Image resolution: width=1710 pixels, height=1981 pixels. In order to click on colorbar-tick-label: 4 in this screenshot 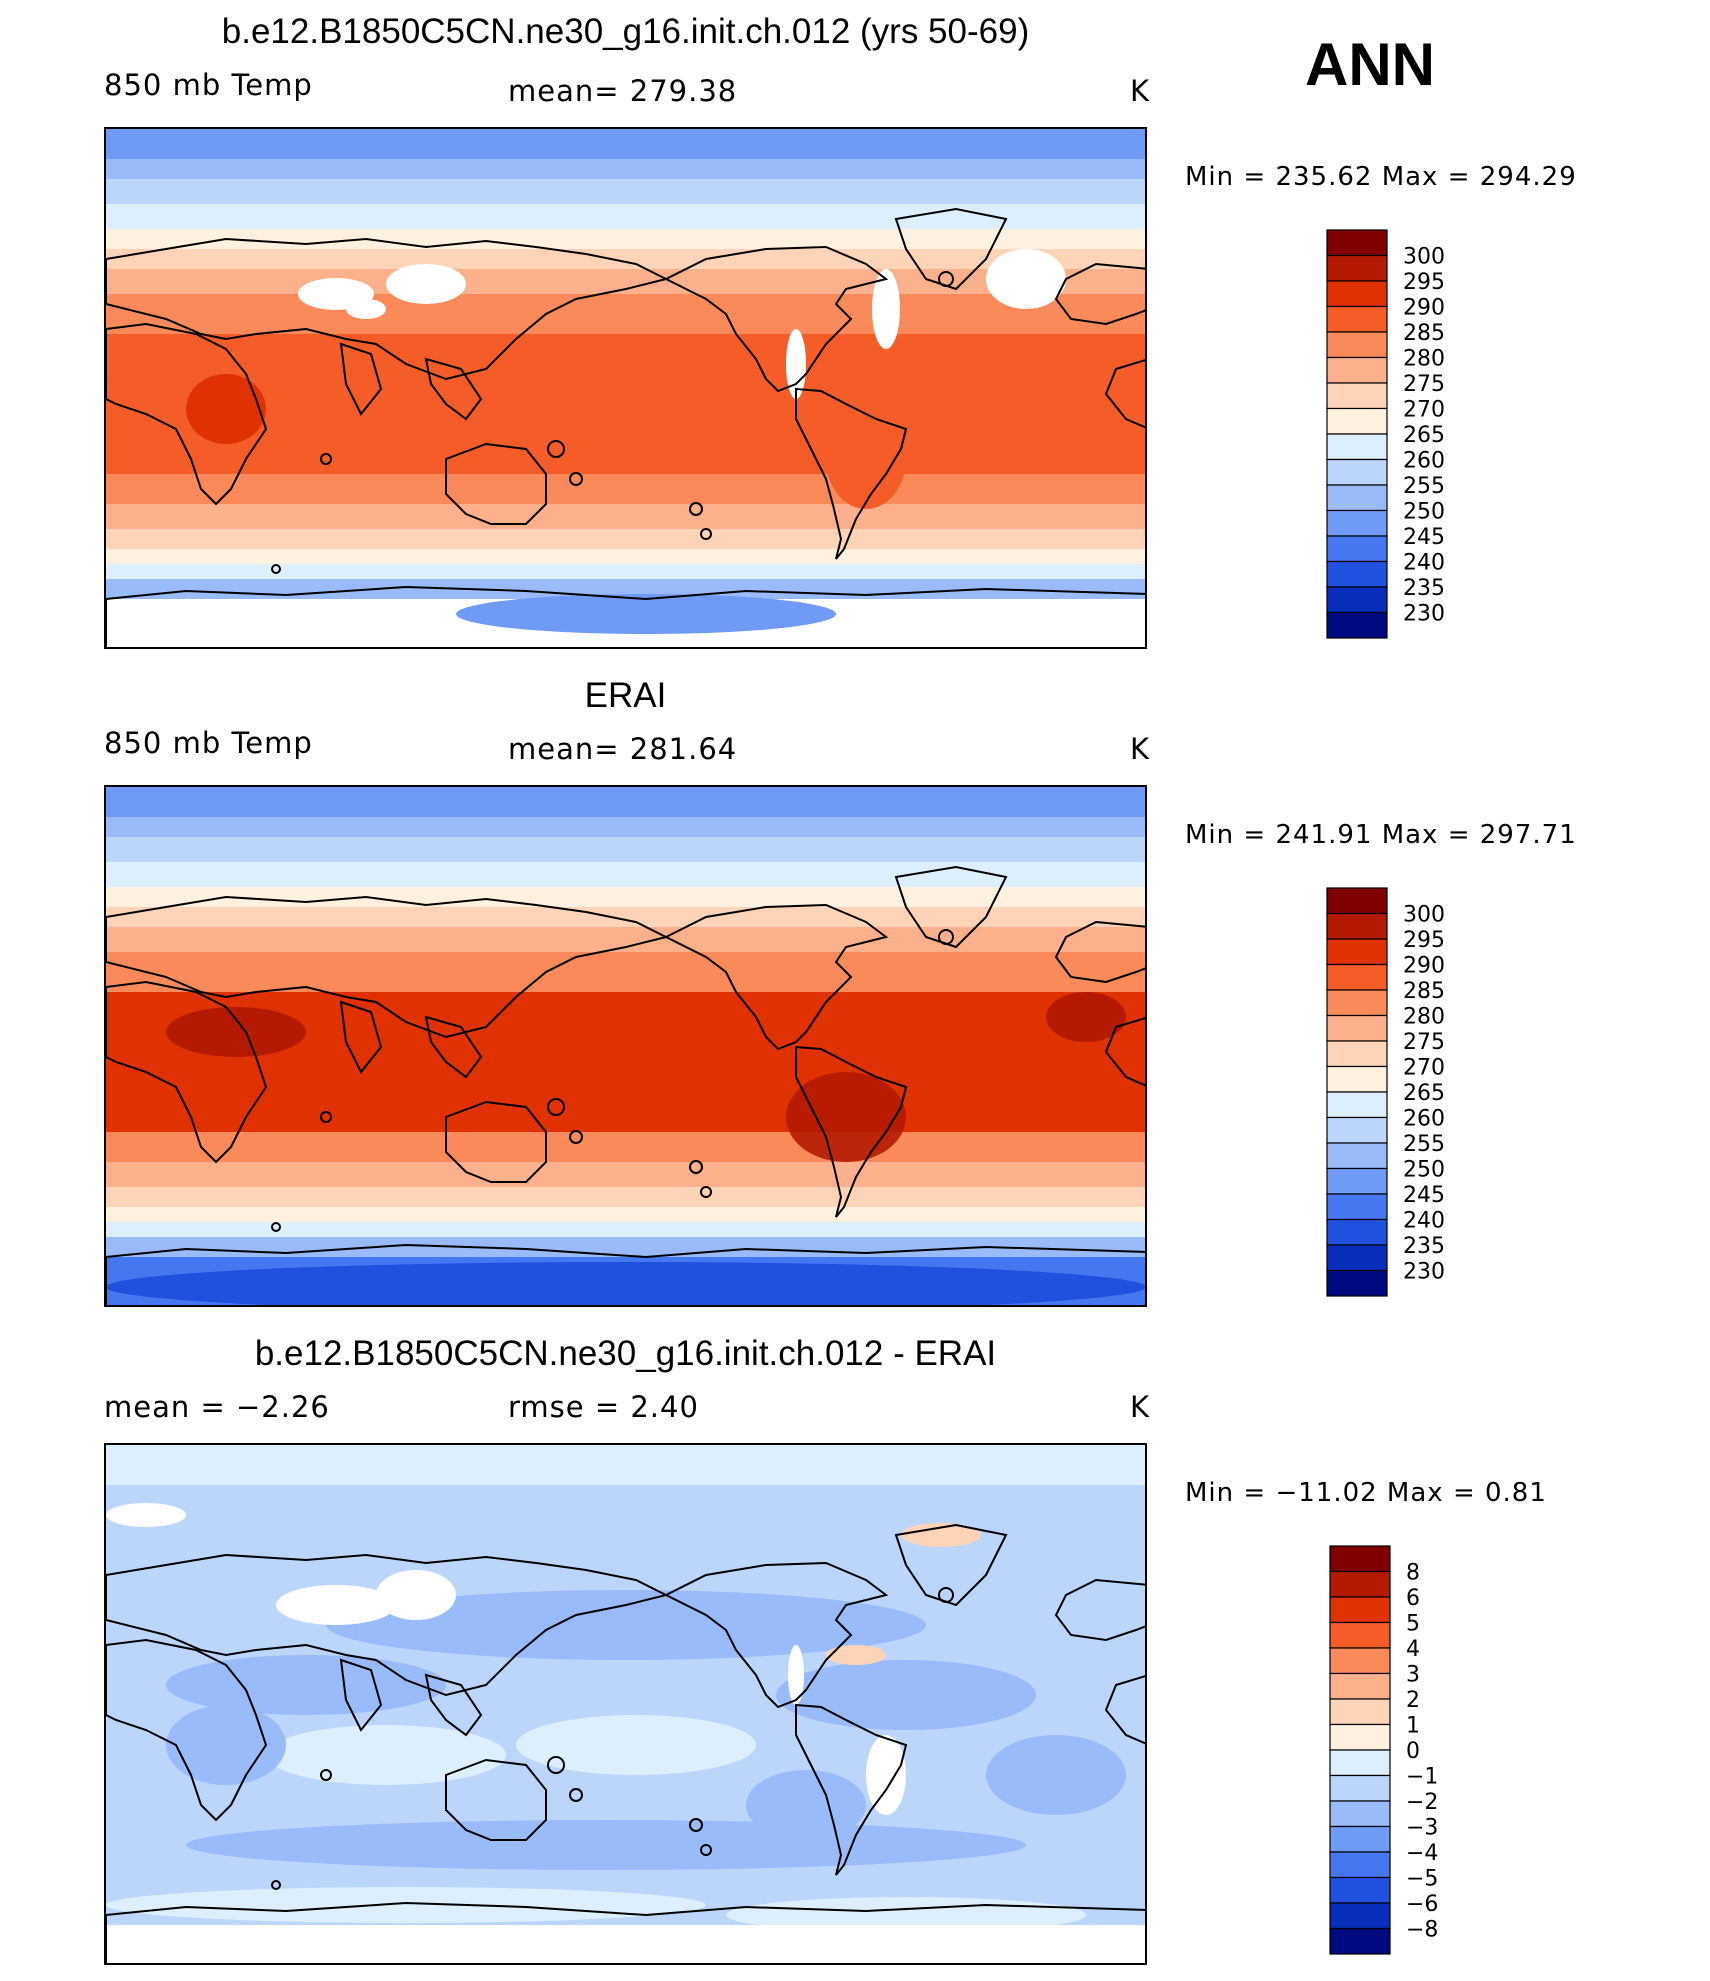, I will do `click(1413, 1649)`.